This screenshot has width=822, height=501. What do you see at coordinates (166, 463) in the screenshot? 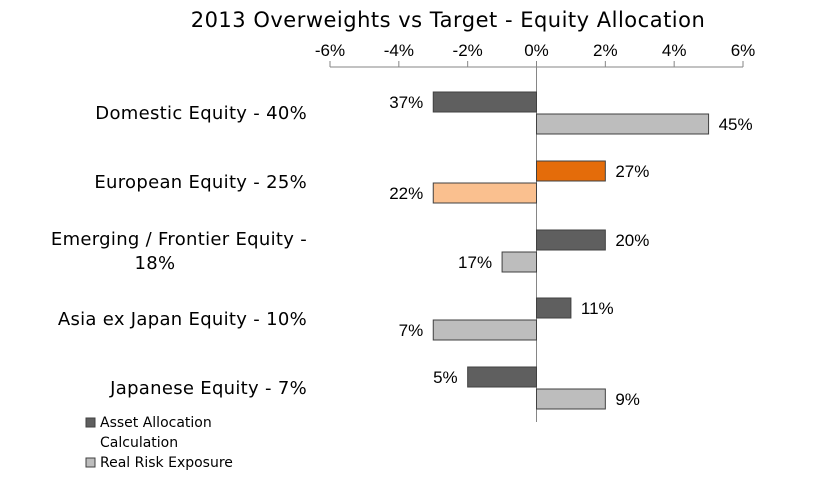
I see `legend-label: Real Risk Exposure` at bounding box center [166, 463].